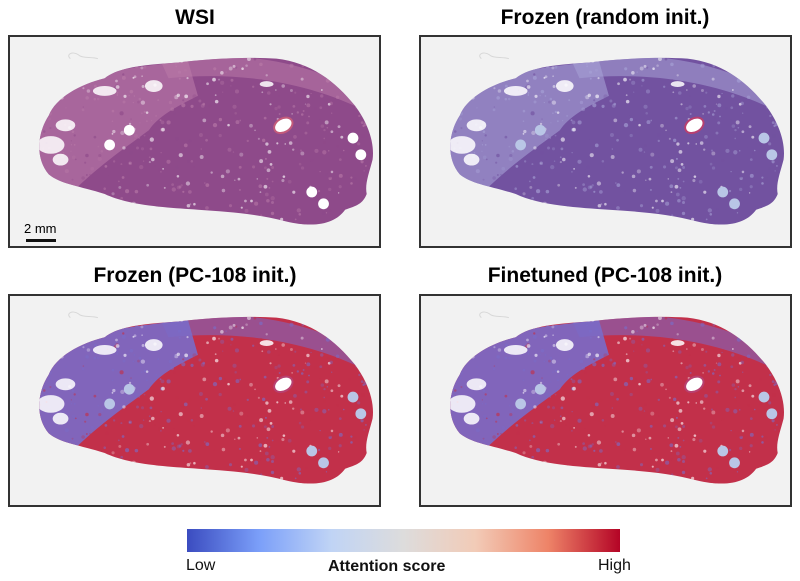 This screenshot has width=800, height=581. What do you see at coordinates (403, 540) in the screenshot?
I see `attention-colorbar` at bounding box center [403, 540].